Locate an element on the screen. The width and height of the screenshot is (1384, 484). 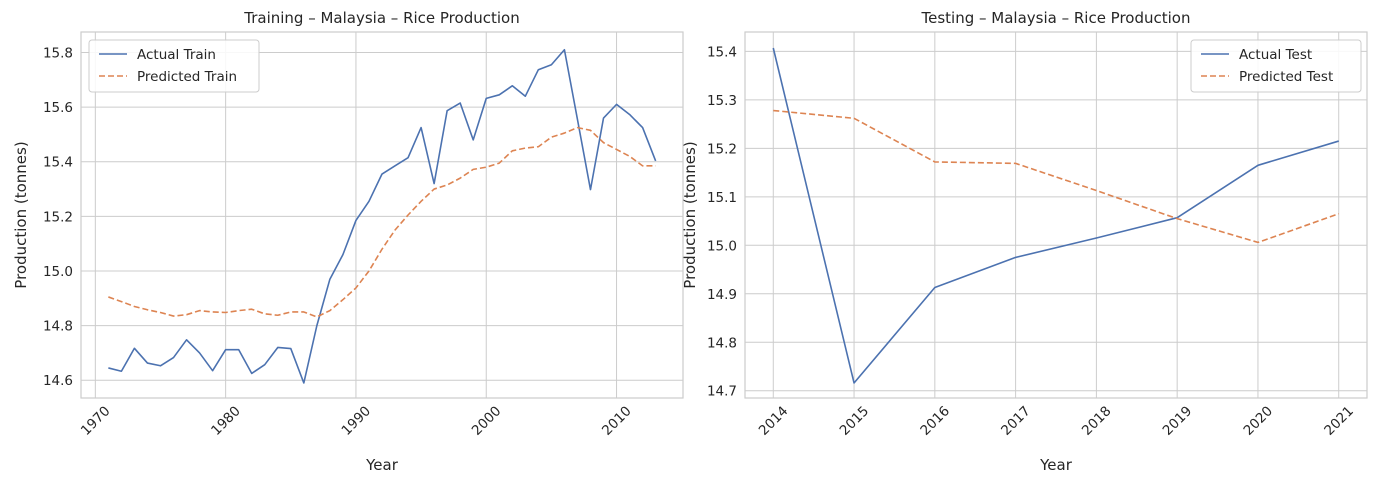
y-tick-label: 14.7 is located at coordinates (722, 392).